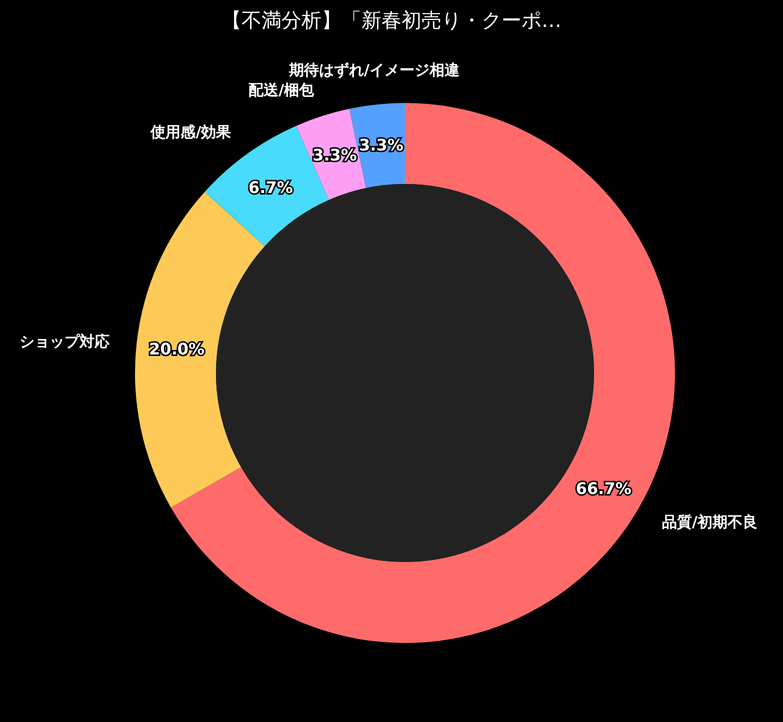 This screenshot has width=783, height=722. What do you see at coordinates (65, 341) in the screenshot?
I see `slice-label: ショップ対応` at bounding box center [65, 341].